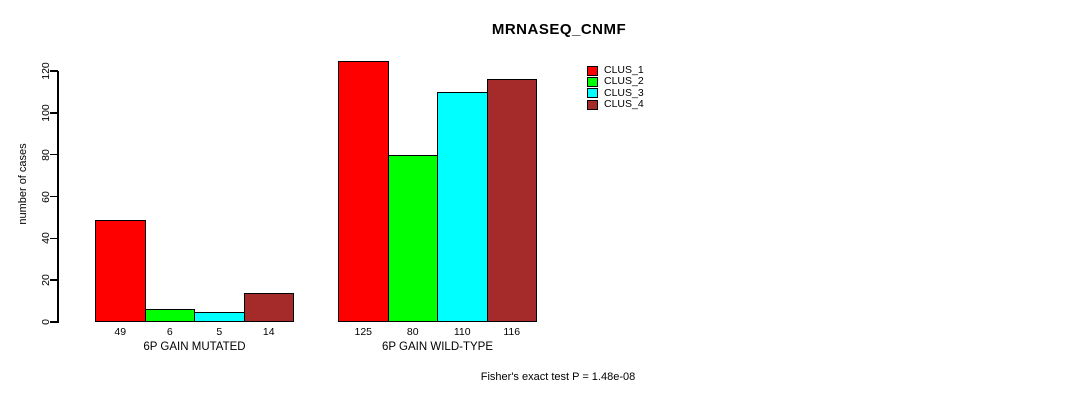 This screenshot has height=400, width=1090. What do you see at coordinates (624, 81) in the screenshot?
I see `legend-label: CLUS_2` at bounding box center [624, 81].